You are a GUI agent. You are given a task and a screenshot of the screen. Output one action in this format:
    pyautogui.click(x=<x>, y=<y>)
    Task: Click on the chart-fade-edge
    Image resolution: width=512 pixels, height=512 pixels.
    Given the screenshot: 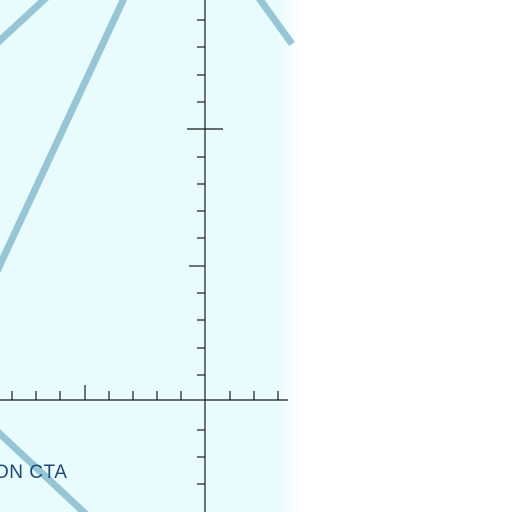 What is the action you would take?
    pyautogui.click(x=276, y=256)
    